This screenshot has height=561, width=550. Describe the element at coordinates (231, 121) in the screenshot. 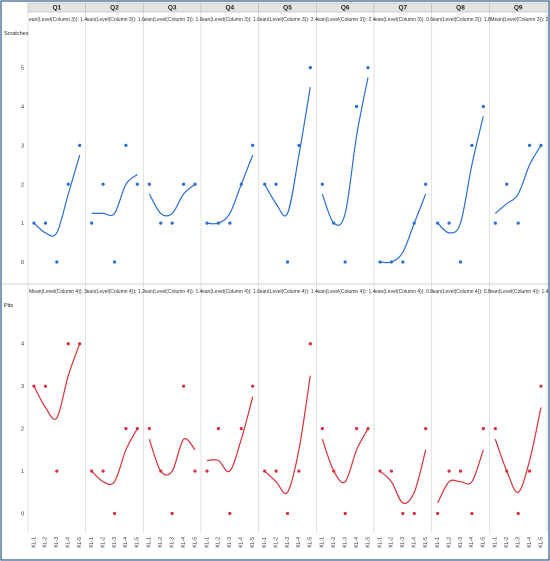

I see `panel-scratches-q4: ean(Level(Column 3)): 1.6` at that location.